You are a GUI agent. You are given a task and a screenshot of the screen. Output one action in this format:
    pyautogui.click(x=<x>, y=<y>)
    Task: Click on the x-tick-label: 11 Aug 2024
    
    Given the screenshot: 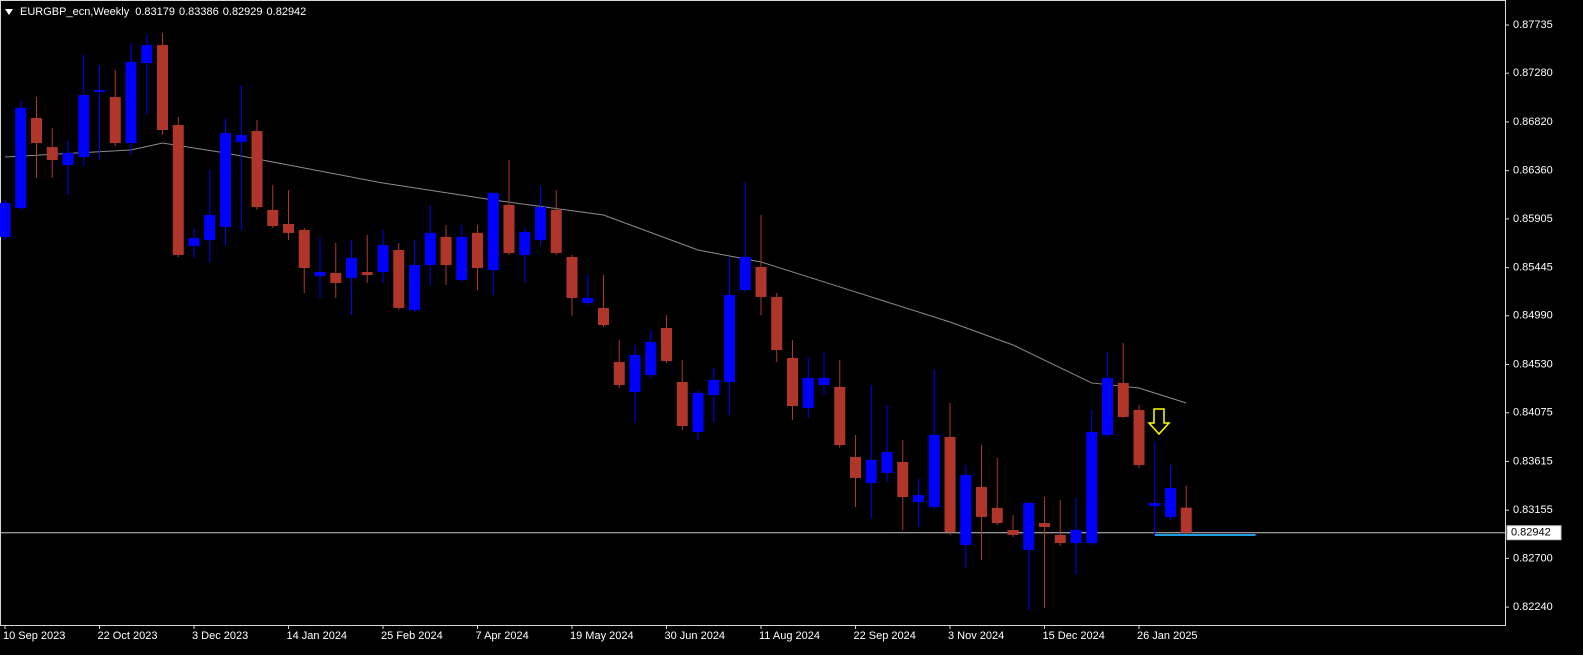 What is the action you would take?
    pyautogui.click(x=789, y=636)
    